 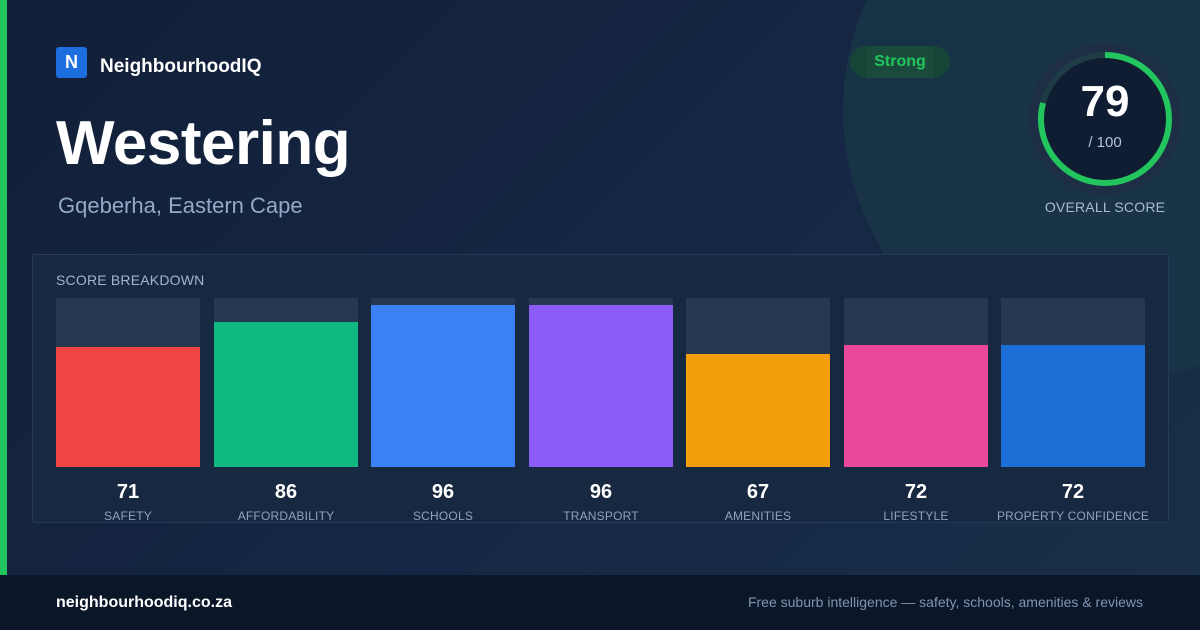 What do you see at coordinates (286, 492) in the screenshot?
I see `category-value: 86` at bounding box center [286, 492].